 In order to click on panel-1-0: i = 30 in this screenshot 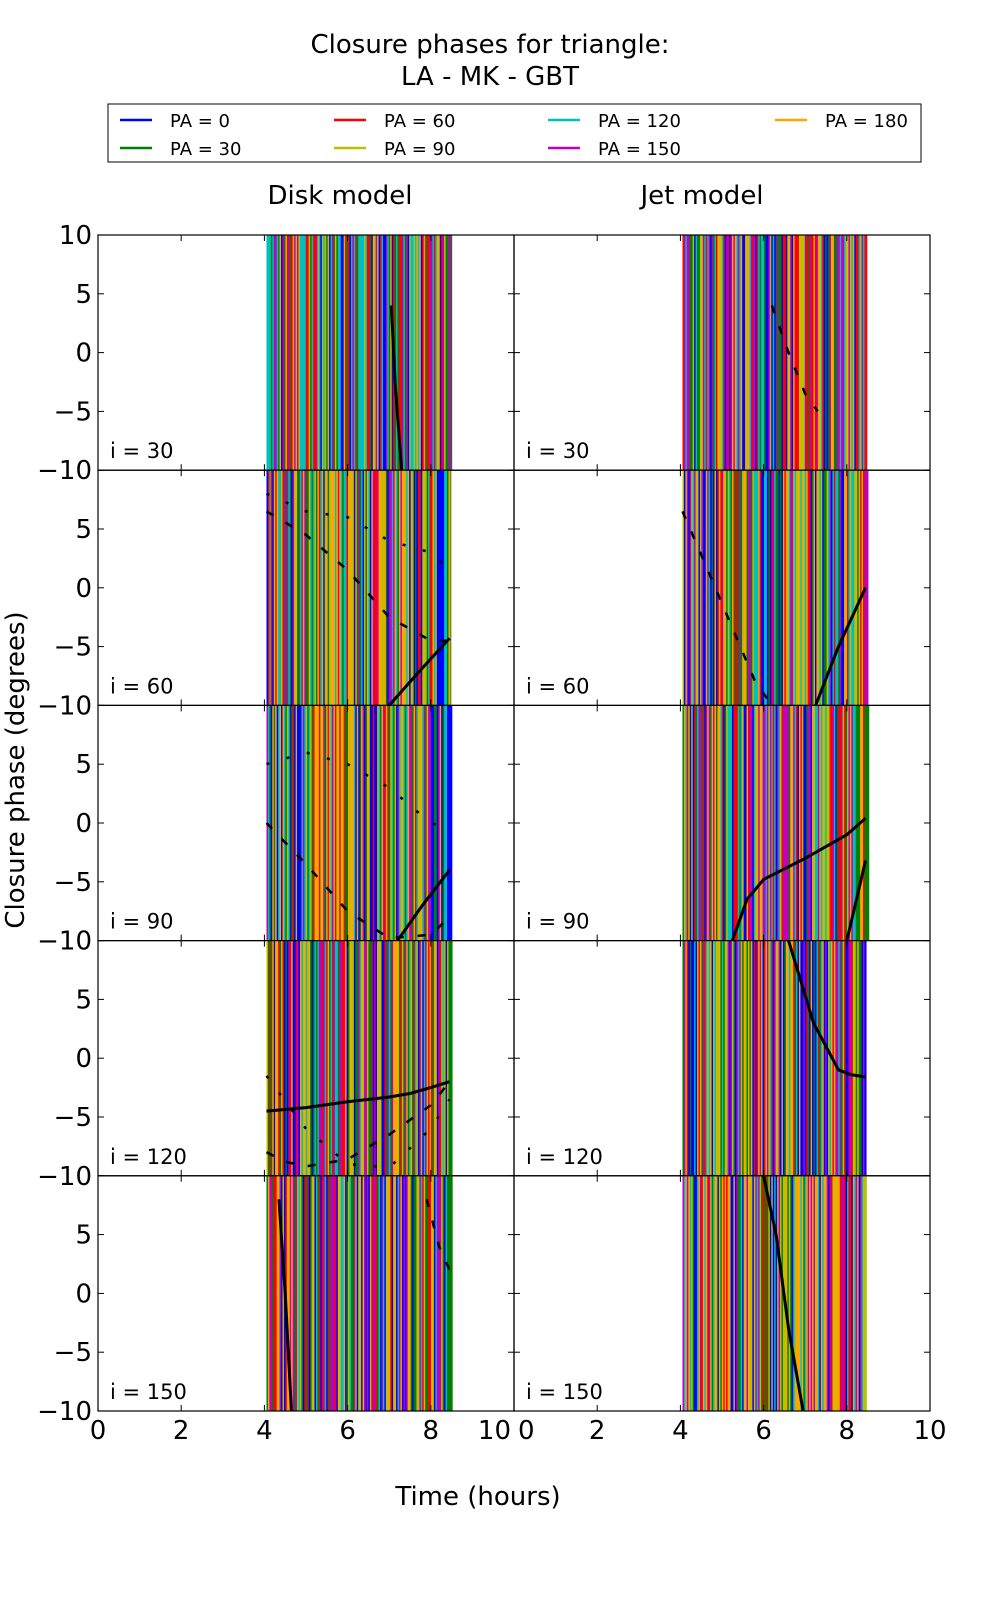, I will do `click(722, 352)`.